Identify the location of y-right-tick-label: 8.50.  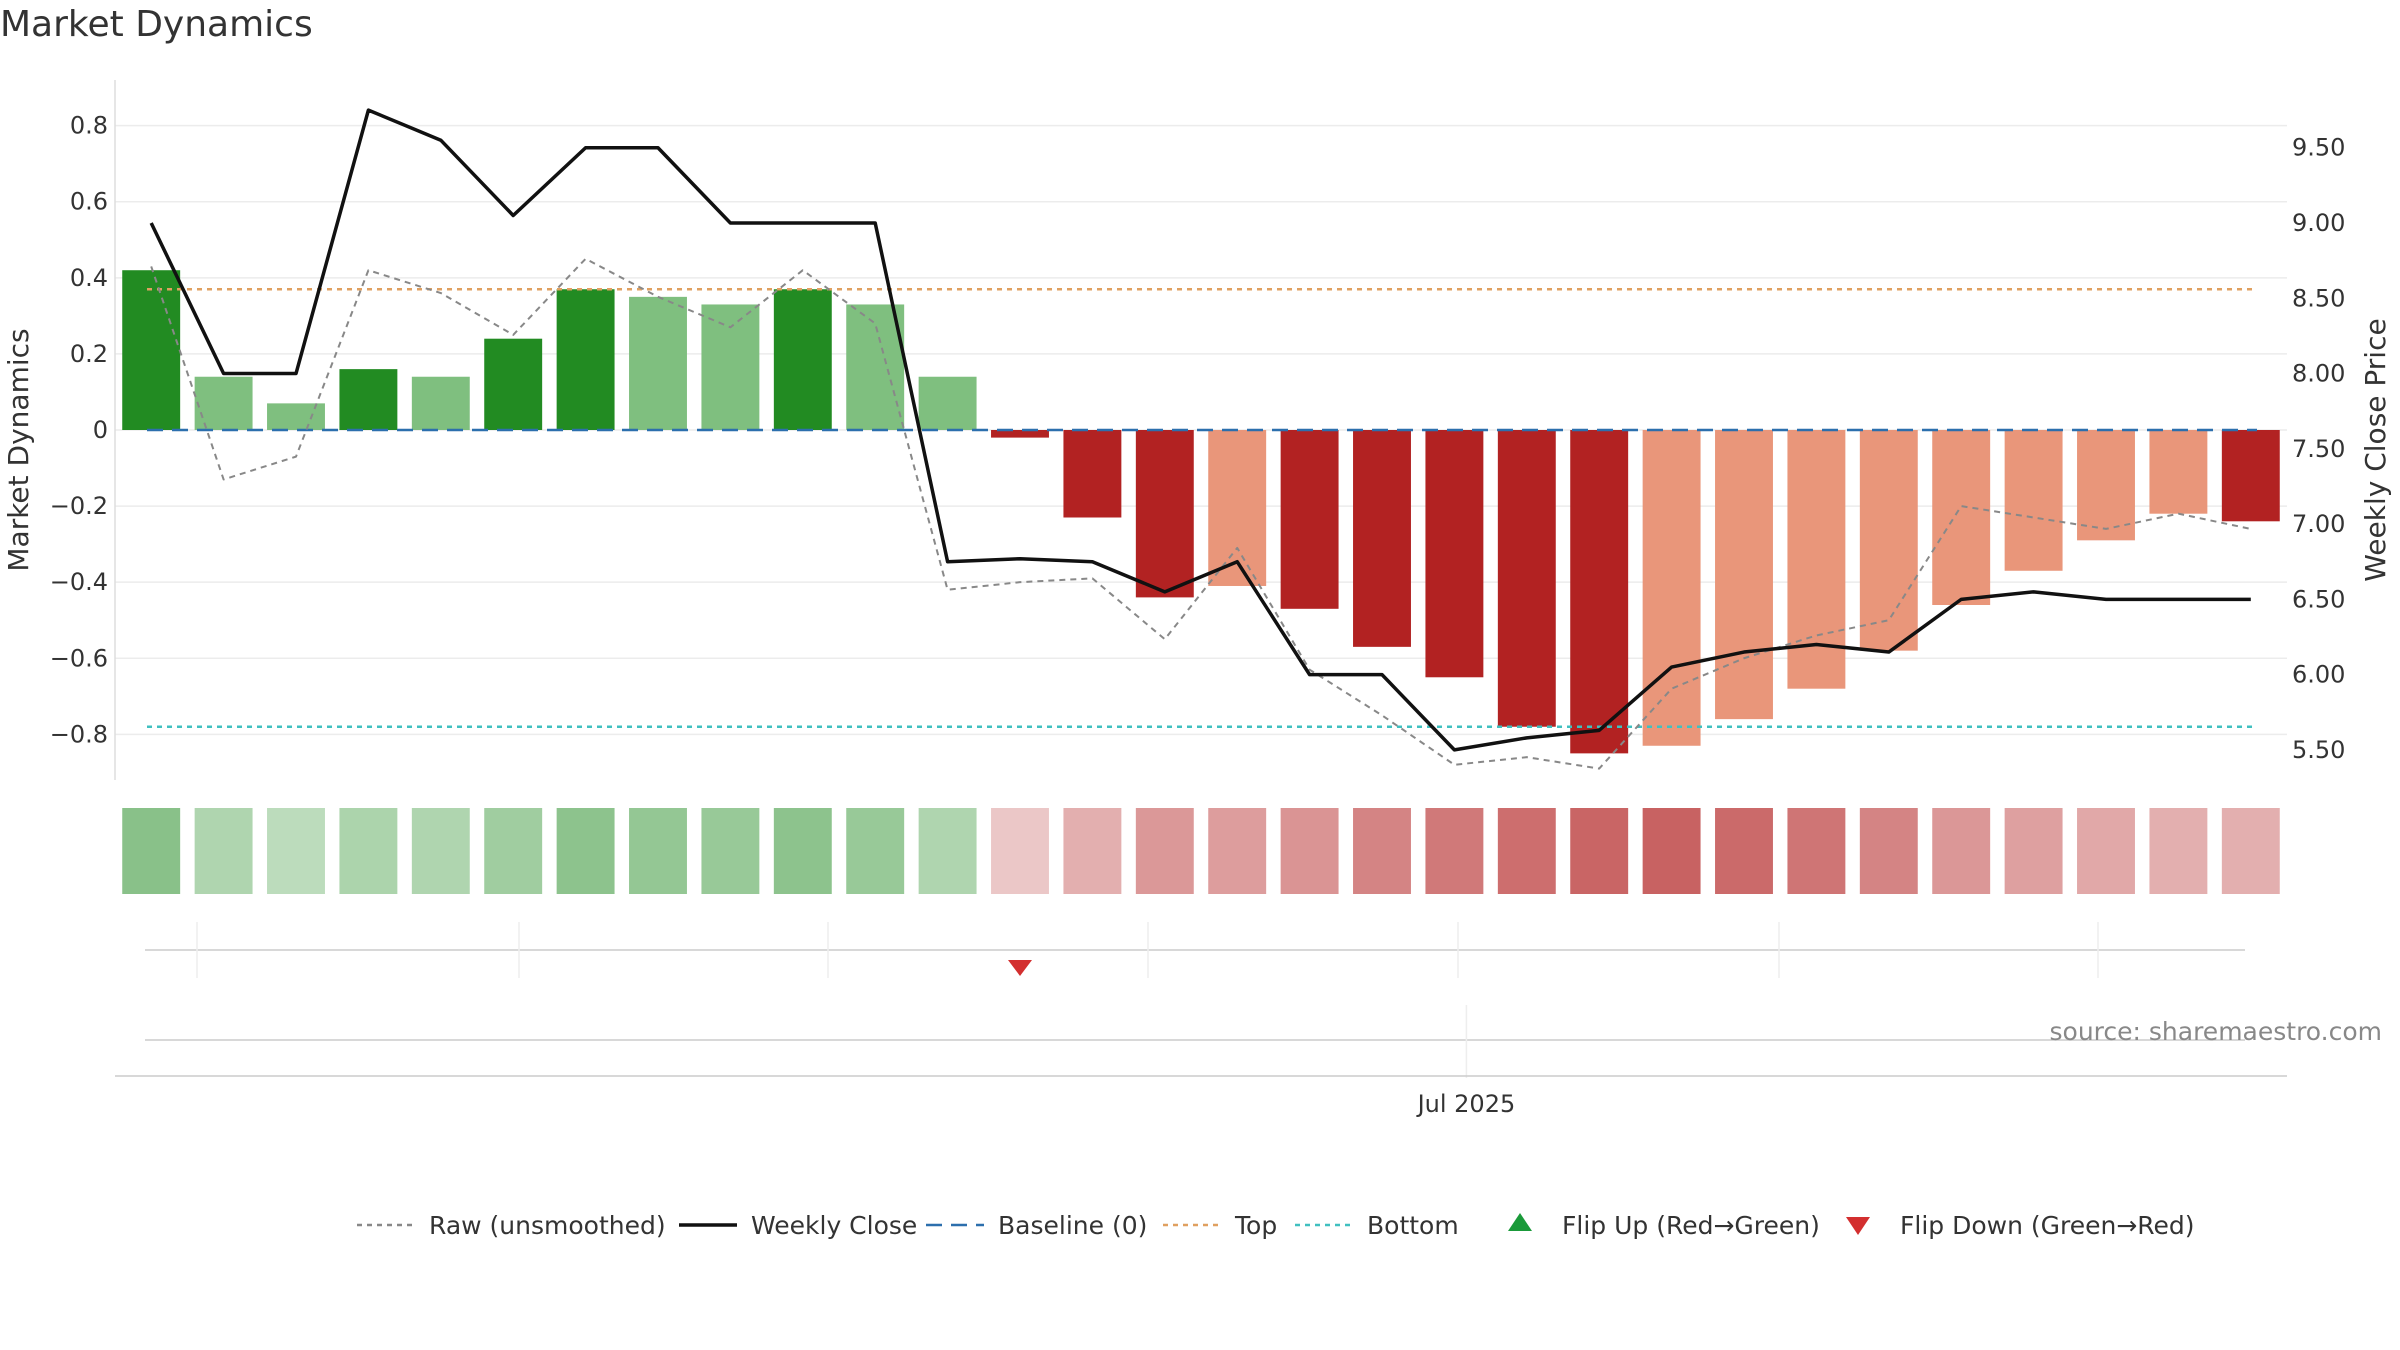
(2318, 298).